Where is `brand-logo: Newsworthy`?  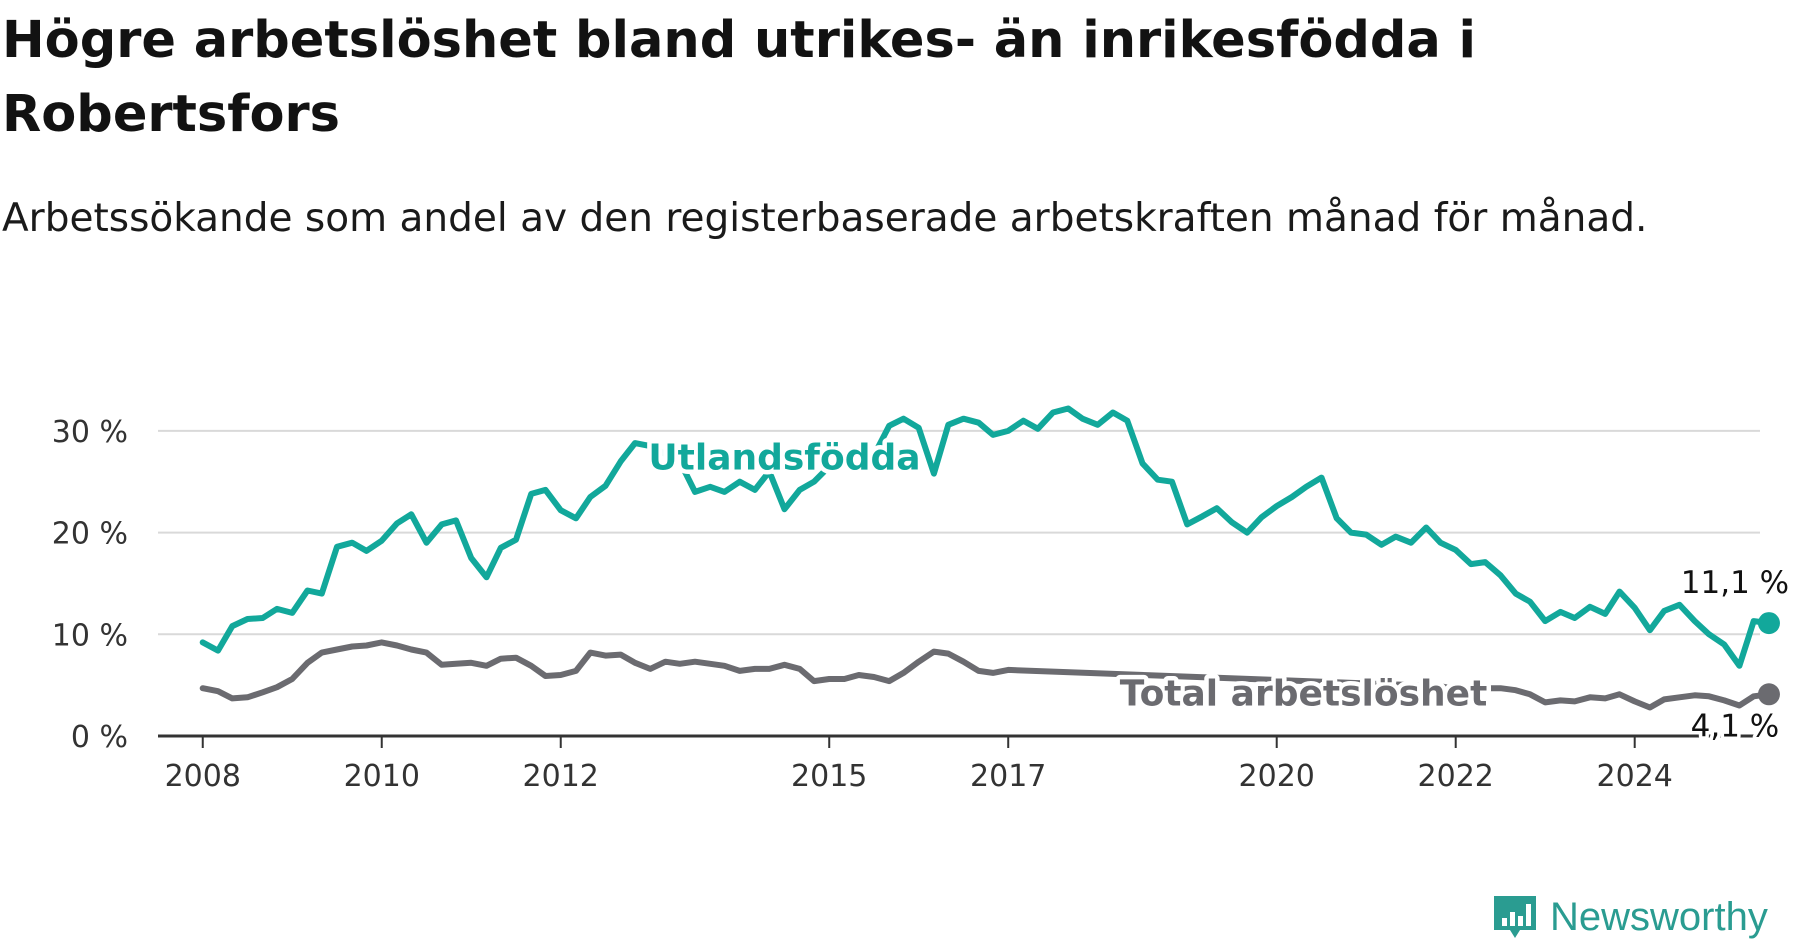 brand-logo: Newsworthy is located at coordinates (1629, 917).